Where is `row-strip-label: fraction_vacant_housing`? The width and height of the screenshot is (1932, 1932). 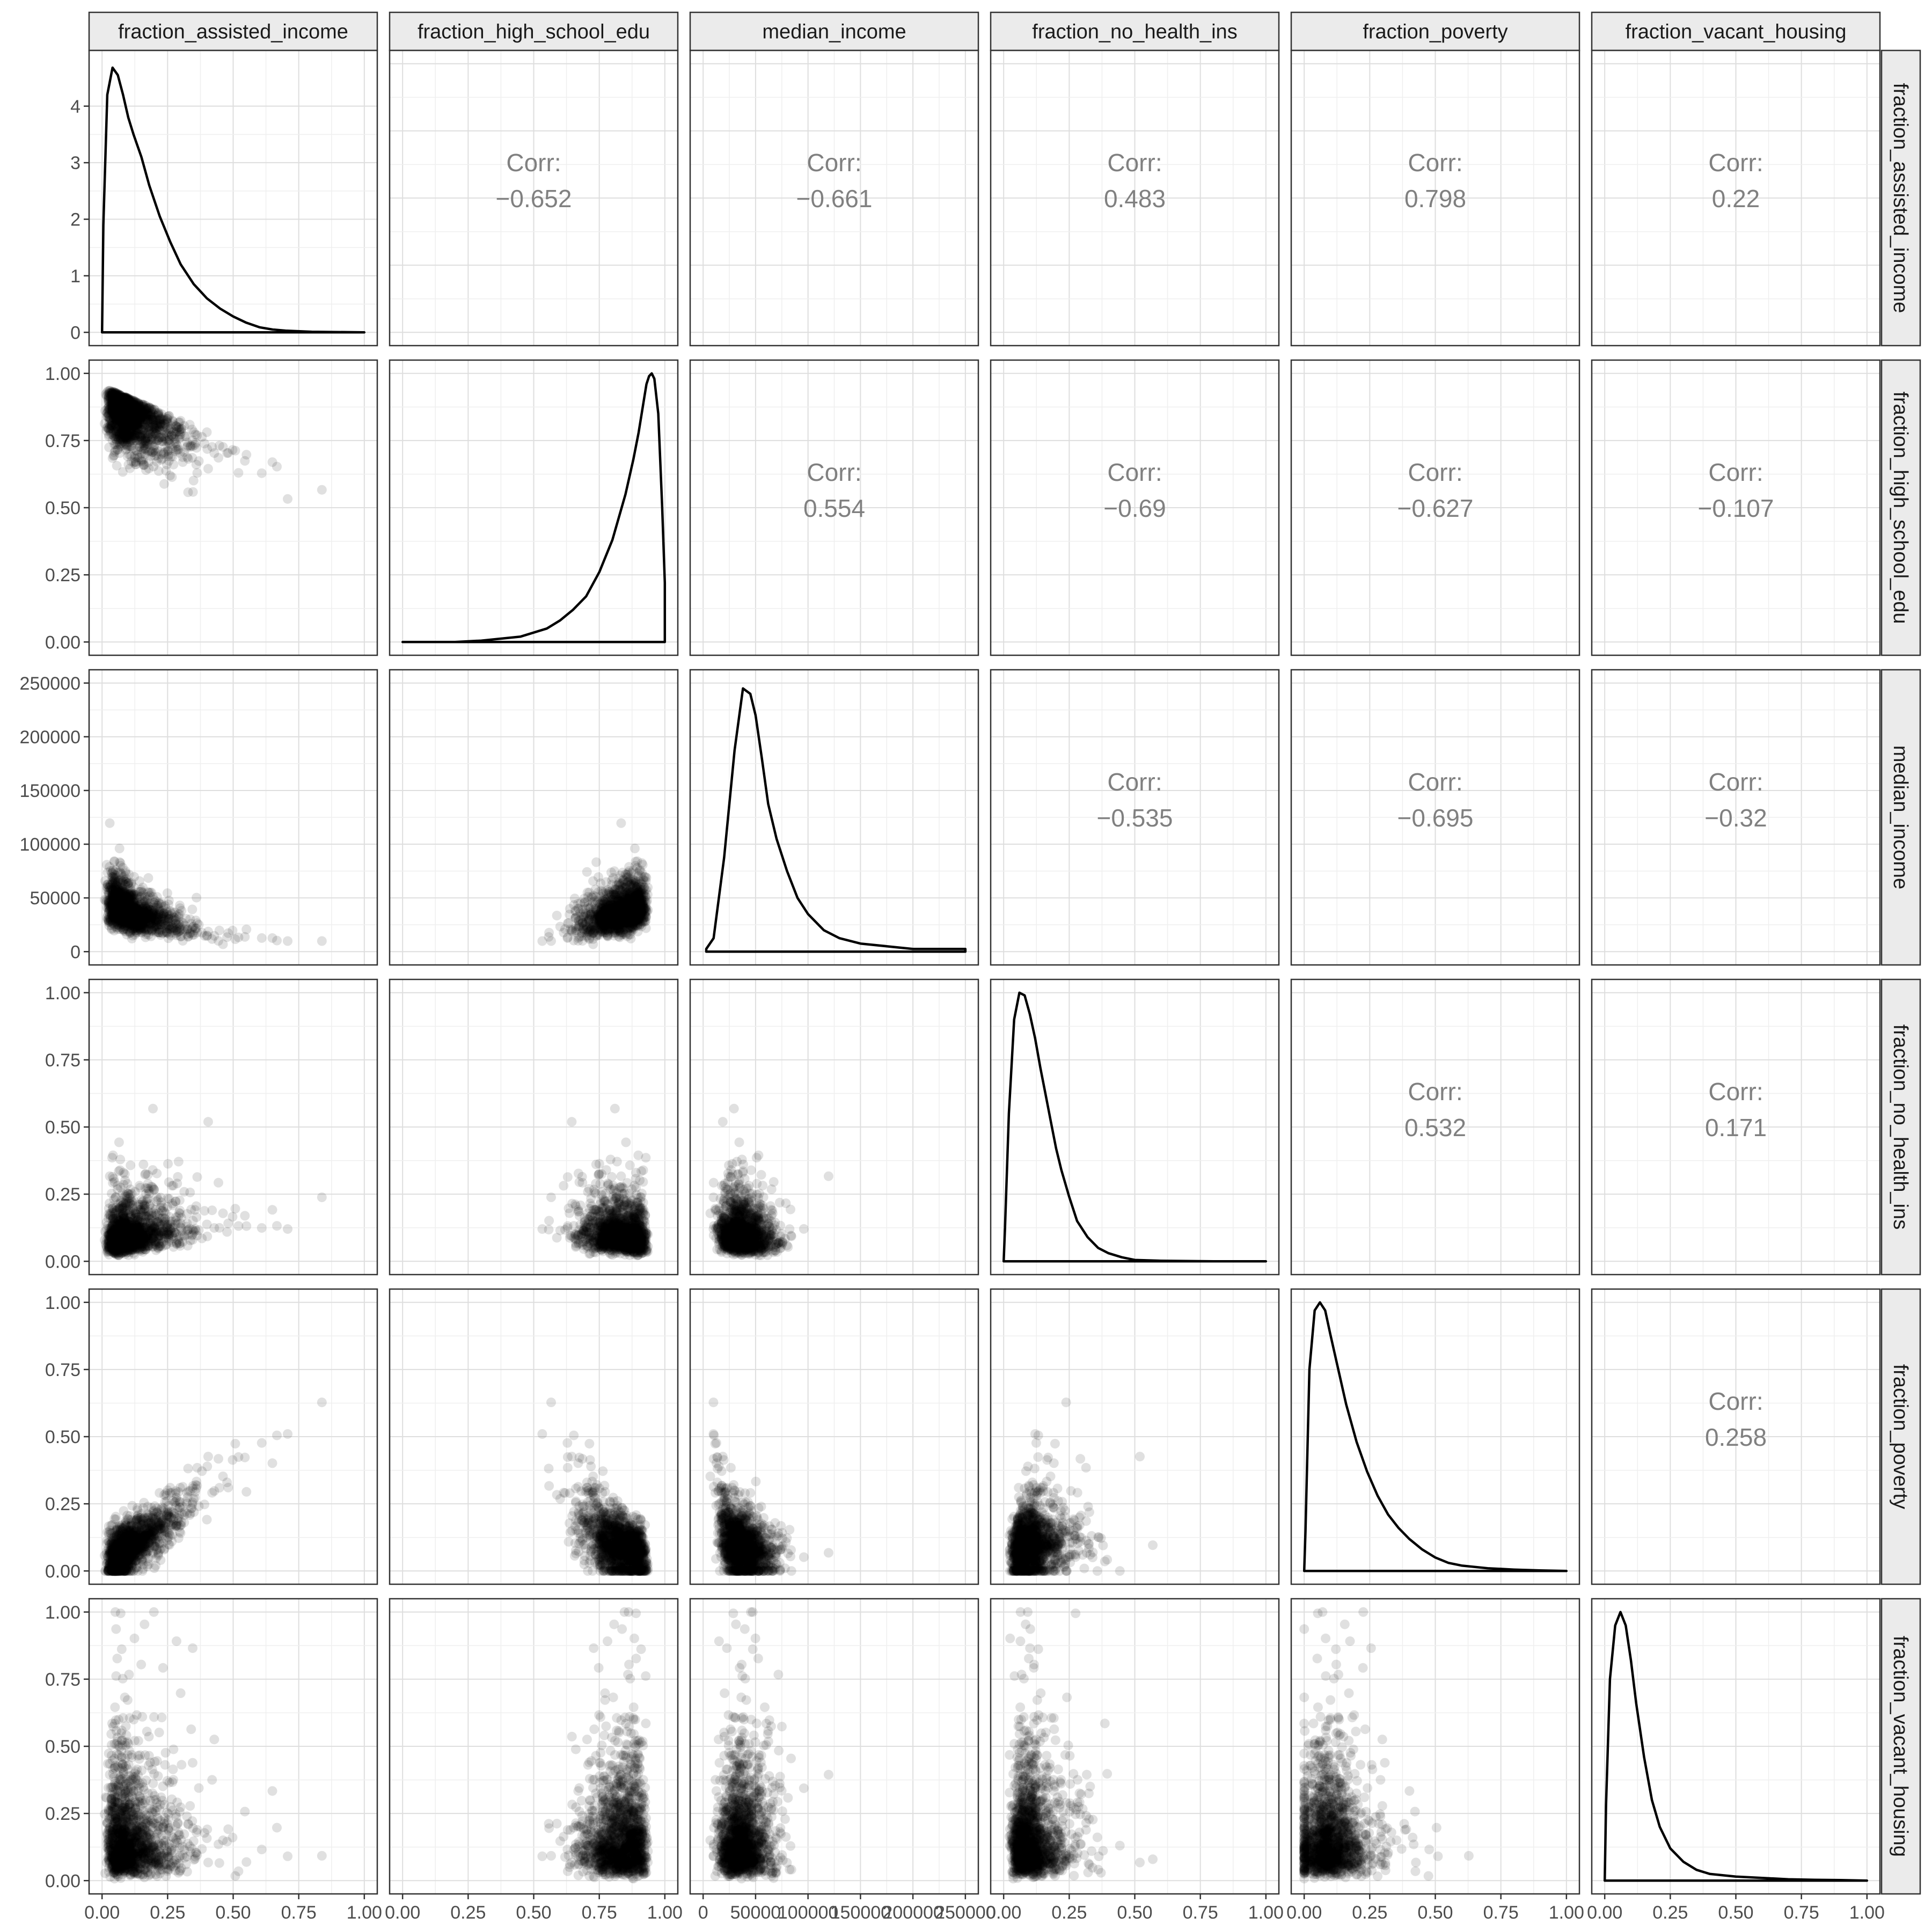 row-strip-label: fraction_vacant_housing is located at coordinates (1900, 1746).